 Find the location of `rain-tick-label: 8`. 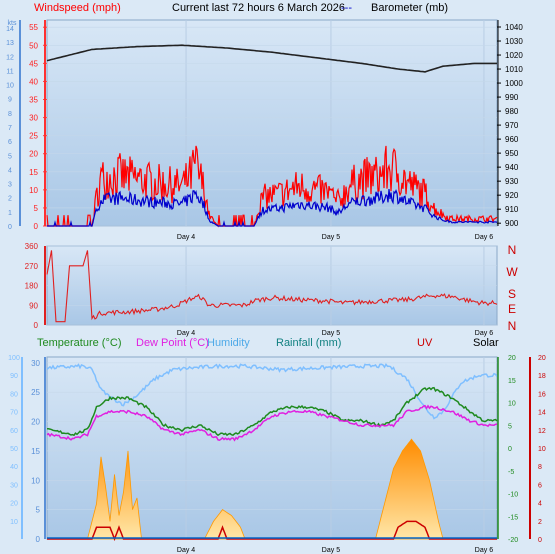

rain-tick-label: 8 is located at coordinates (540, 467).